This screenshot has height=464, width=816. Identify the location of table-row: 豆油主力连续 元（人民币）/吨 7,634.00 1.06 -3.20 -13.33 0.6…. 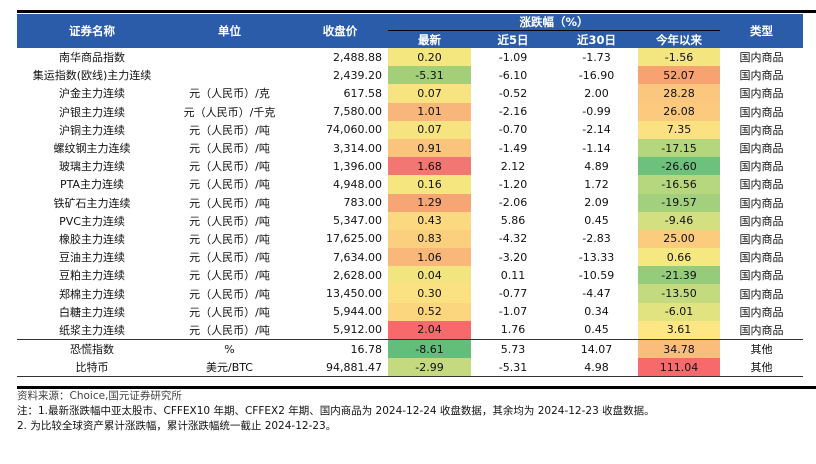
(410, 257).